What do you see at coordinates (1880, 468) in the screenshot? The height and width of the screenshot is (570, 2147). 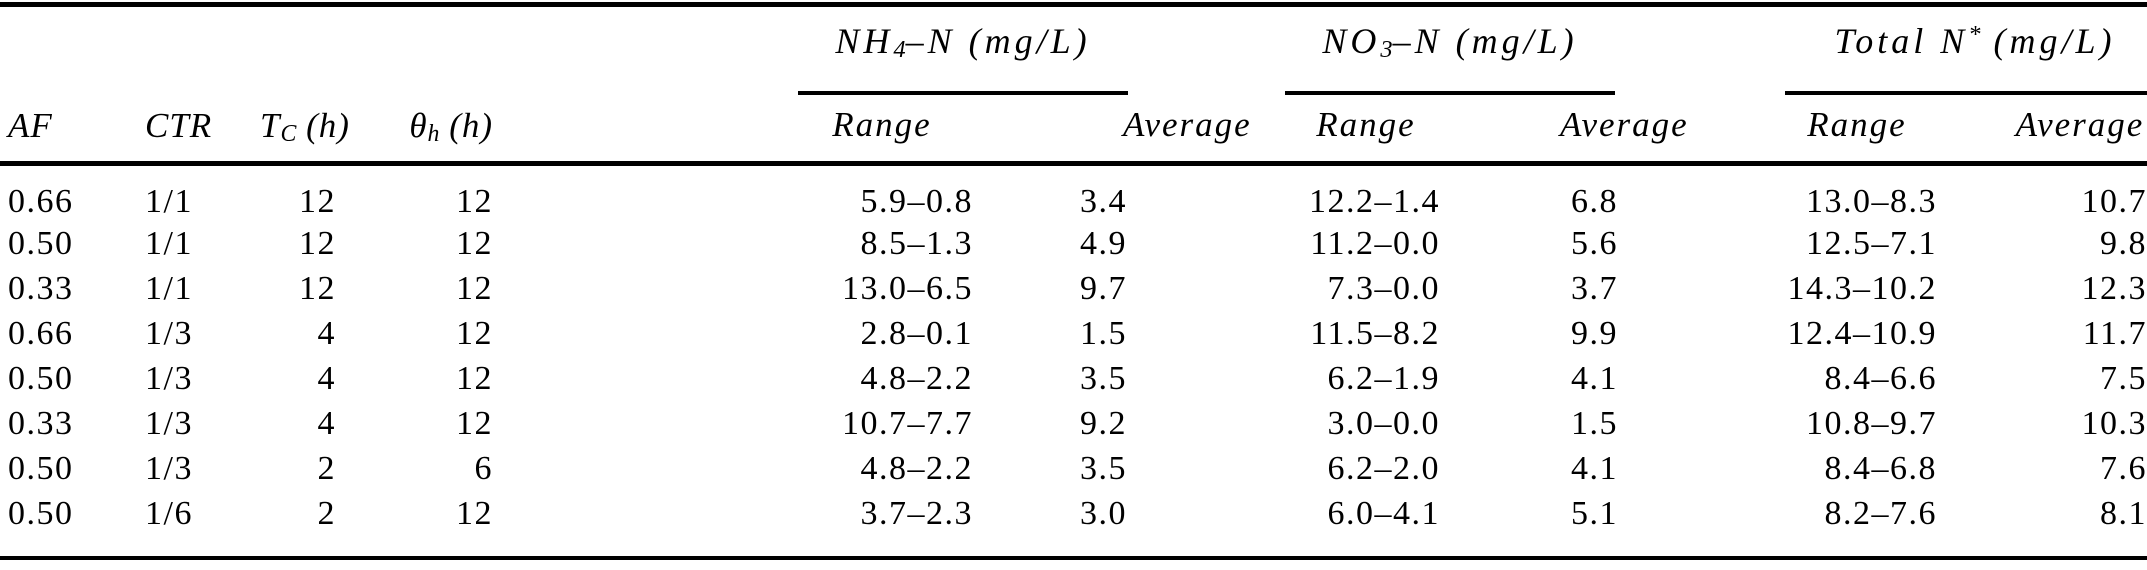 I see `cell-totaln-range: 8.4–6.8` at bounding box center [1880, 468].